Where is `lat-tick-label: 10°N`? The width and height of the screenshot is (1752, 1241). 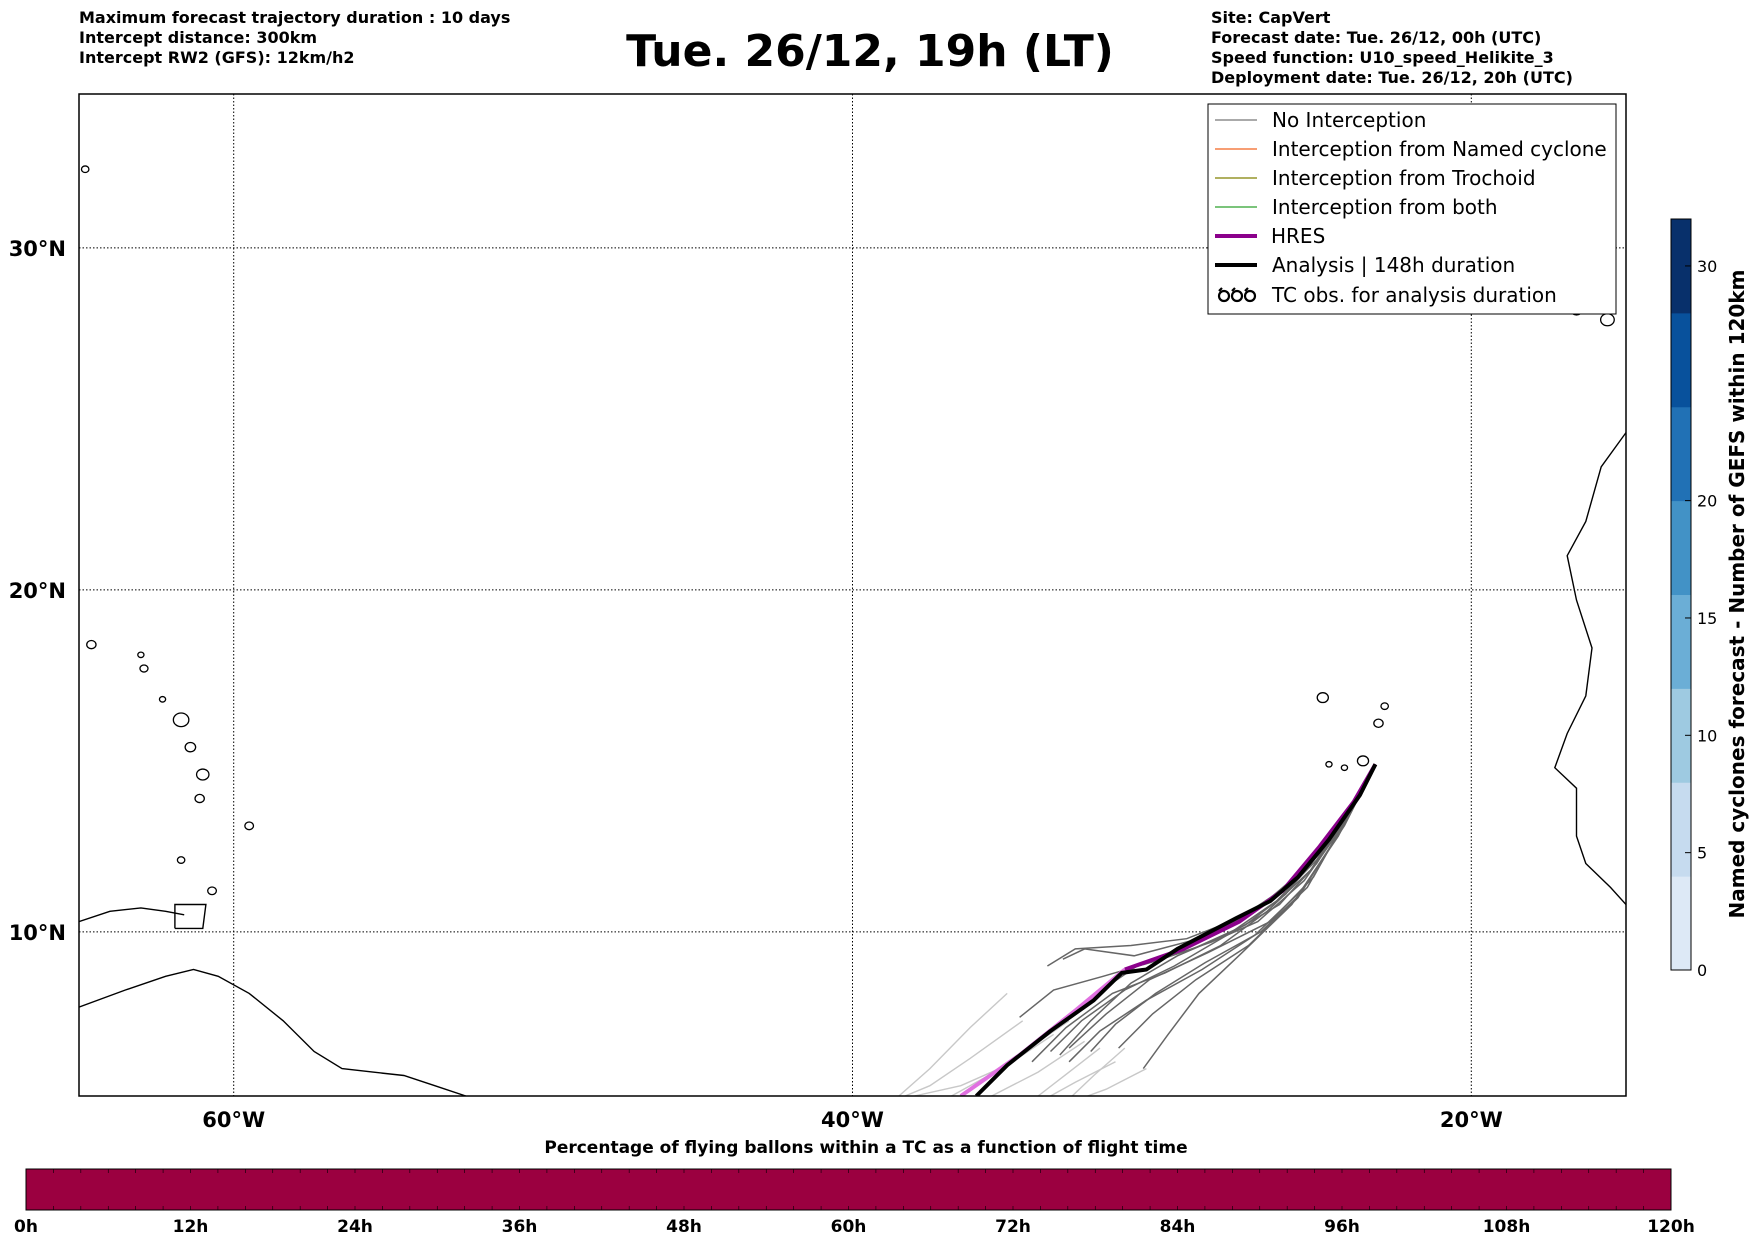
lat-tick-label: 10°N is located at coordinates (37, 933).